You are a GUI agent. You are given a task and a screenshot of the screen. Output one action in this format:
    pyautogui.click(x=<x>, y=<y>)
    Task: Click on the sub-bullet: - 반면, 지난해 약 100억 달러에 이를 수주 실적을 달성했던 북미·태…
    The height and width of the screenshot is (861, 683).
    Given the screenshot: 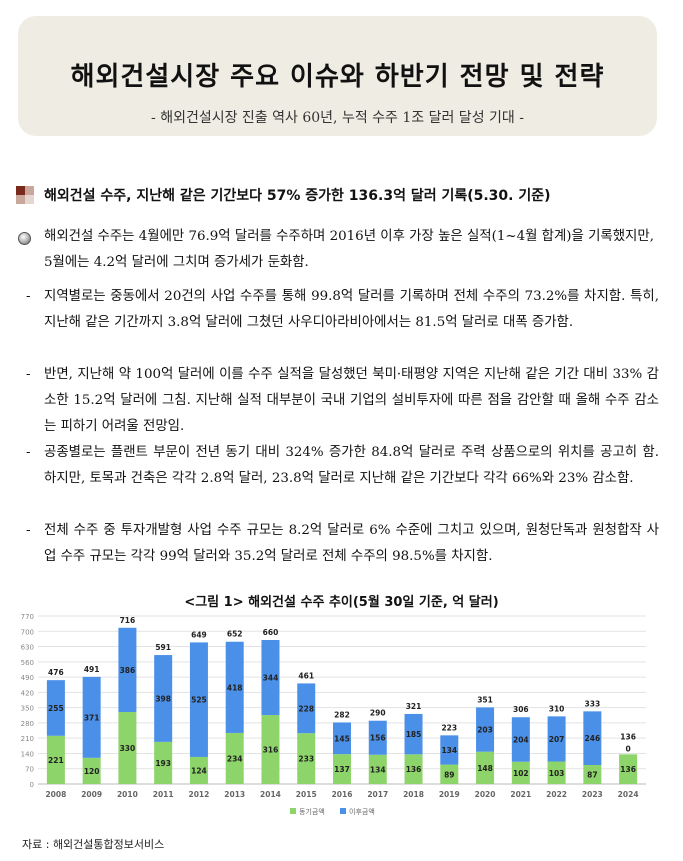 What is the action you would take?
    pyautogui.click(x=342, y=401)
    